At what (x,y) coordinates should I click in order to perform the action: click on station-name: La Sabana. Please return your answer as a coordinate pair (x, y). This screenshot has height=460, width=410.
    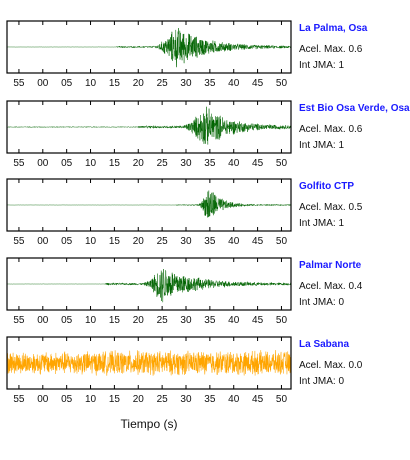
    Looking at the image, I should click on (324, 344).